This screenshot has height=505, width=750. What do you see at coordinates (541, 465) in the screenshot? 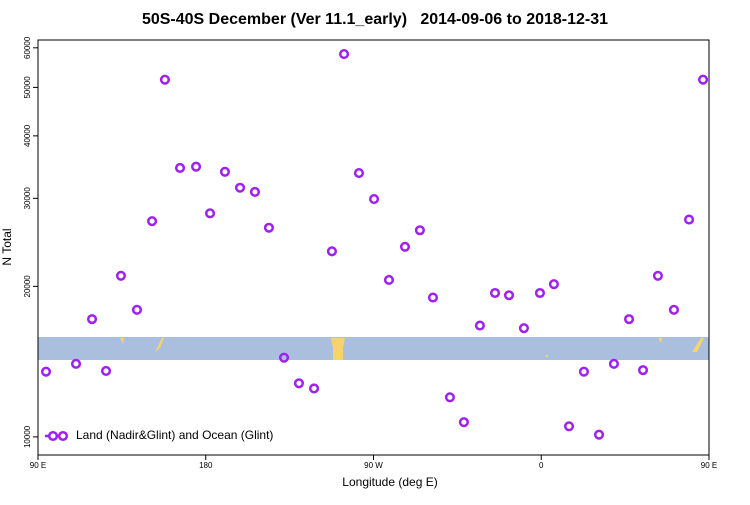
I see `x-tick-label: 0` at bounding box center [541, 465].